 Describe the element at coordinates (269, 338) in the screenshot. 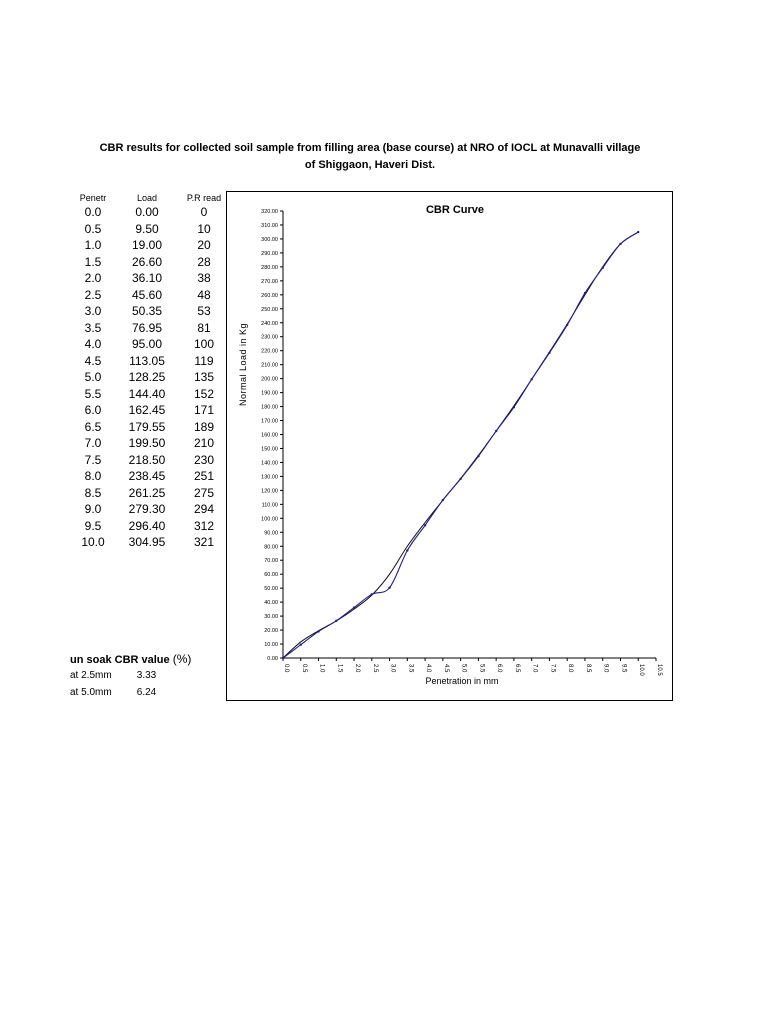

I see `y-tick-label: 230.00` at that location.